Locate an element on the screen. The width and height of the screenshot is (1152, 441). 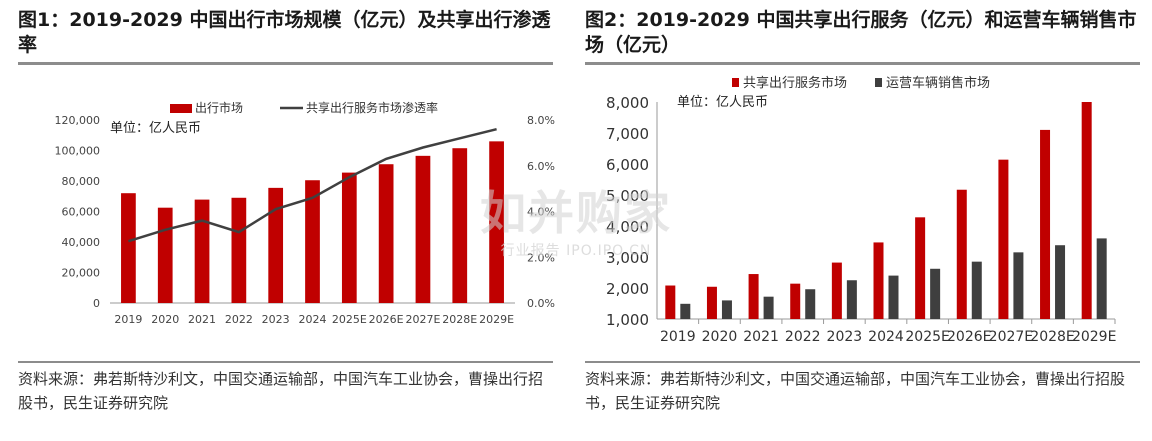
y-right-tick-label: 4.0% is located at coordinates (541, 212).